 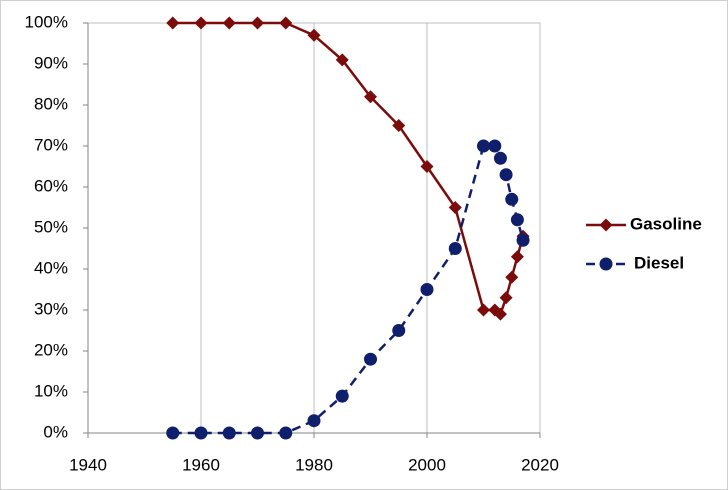 What do you see at coordinates (51, 390) in the screenshot?
I see `y-tick-label: 10%` at bounding box center [51, 390].